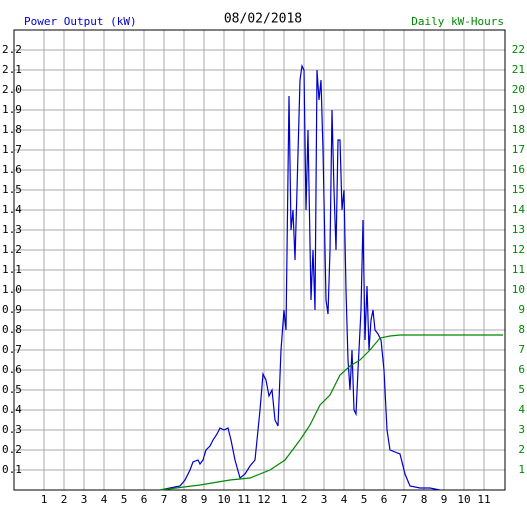 Image resolution: width=527 pixels, height=510 pixels. What do you see at coordinates (263, 19) in the screenshot?
I see `chart-title: 08/02/2018` at bounding box center [263, 19].